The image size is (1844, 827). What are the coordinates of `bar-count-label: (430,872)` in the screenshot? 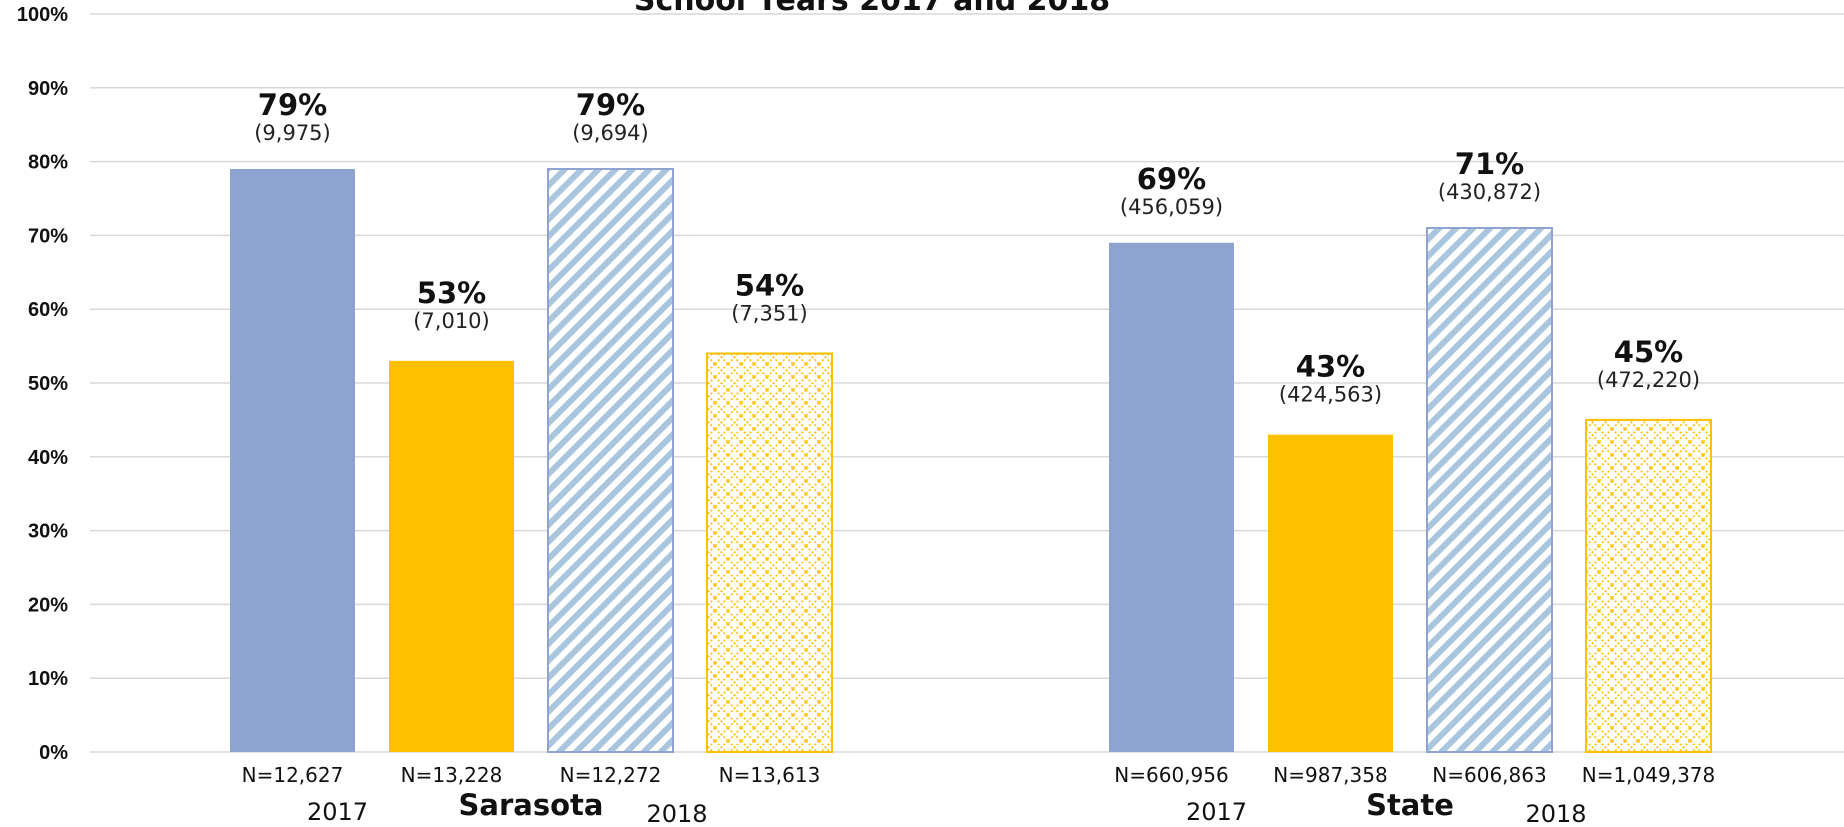 It's located at (1489, 192).